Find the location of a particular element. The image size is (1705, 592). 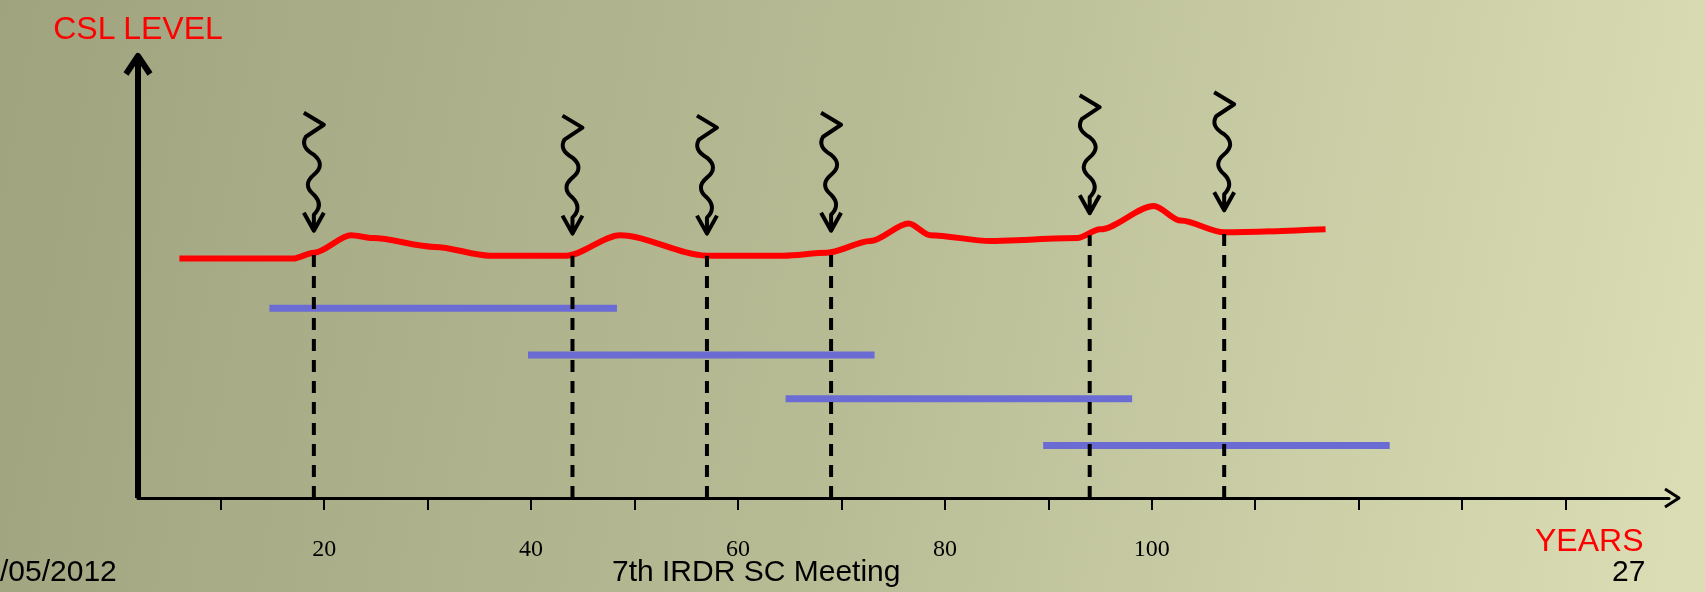

x-tick-label: 80 is located at coordinates (944, 548).